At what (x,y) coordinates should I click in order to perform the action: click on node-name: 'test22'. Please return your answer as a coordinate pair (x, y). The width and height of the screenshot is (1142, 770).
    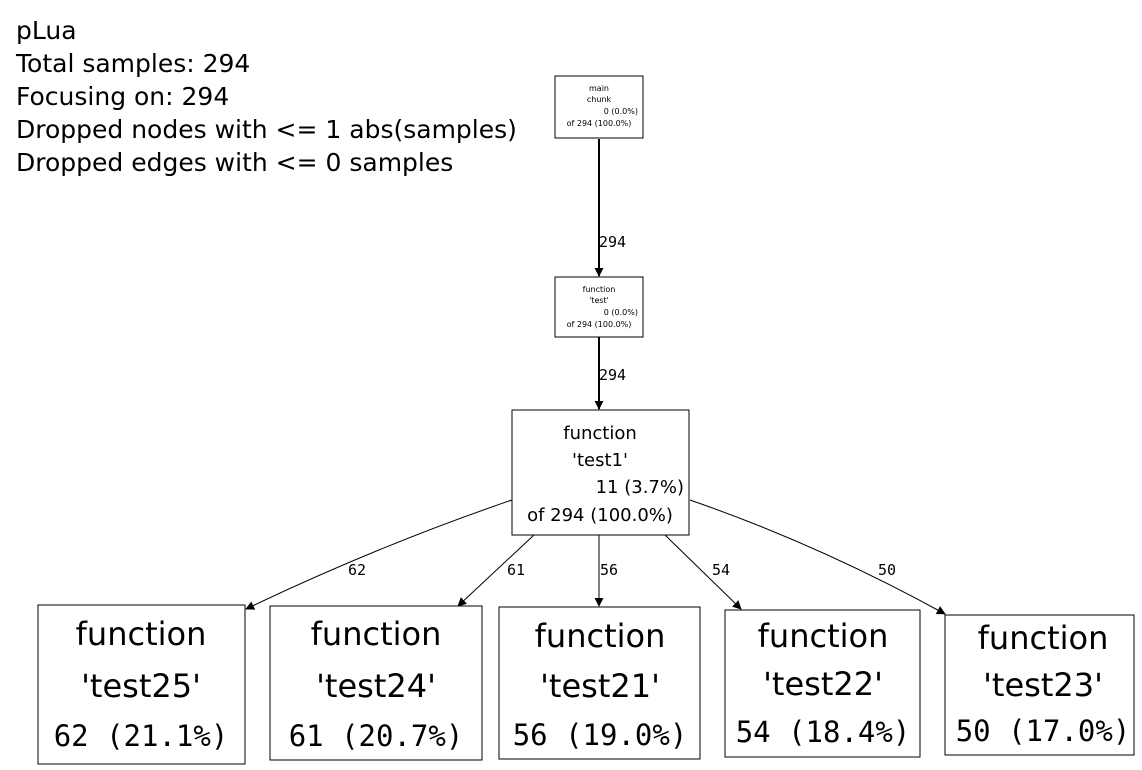
    Looking at the image, I should click on (823, 684).